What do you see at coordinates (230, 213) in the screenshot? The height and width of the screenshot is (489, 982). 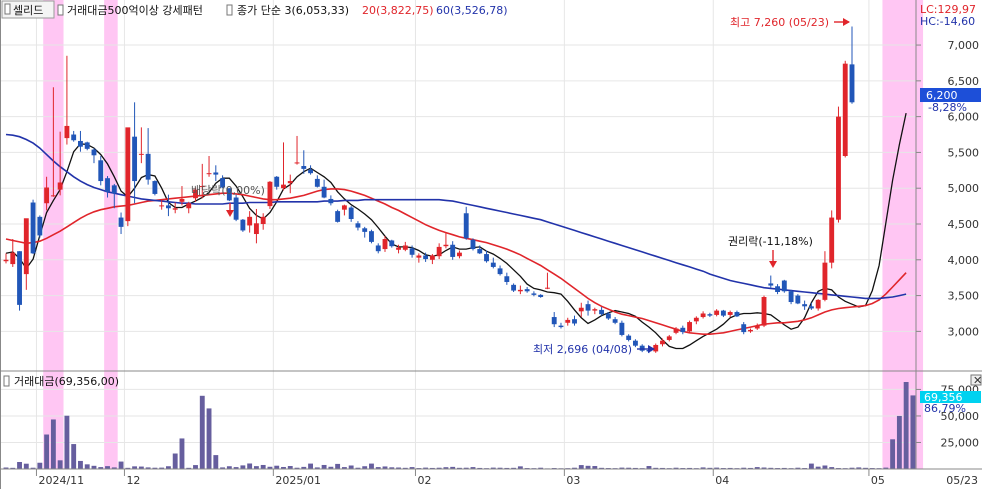 I see `dividend-arrowhead` at bounding box center [230, 213].